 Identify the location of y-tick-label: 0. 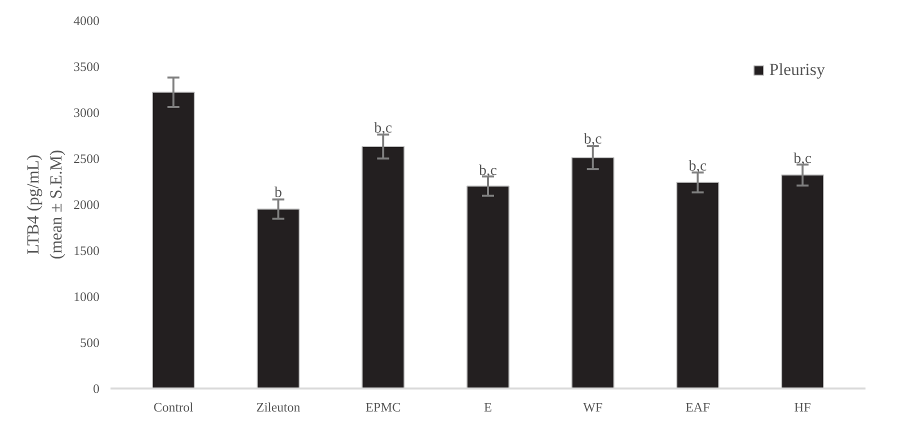
(96, 388).